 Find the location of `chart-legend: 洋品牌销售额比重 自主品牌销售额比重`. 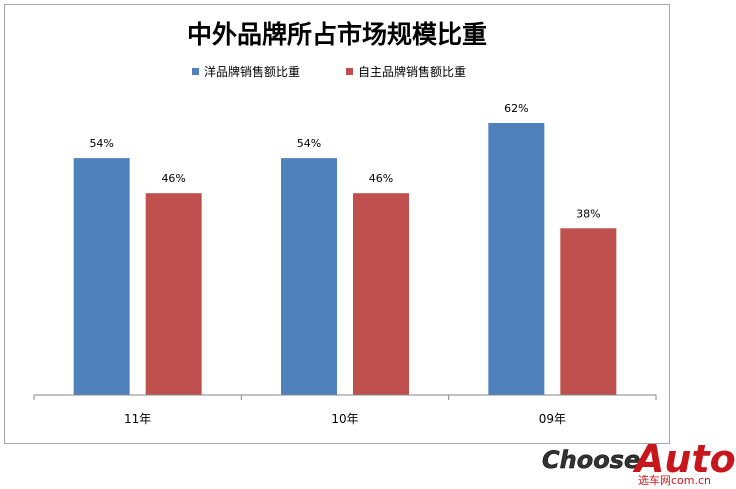

chart-legend: 洋品牌销售额比重 自主品牌销售额比重 is located at coordinates (329, 71).